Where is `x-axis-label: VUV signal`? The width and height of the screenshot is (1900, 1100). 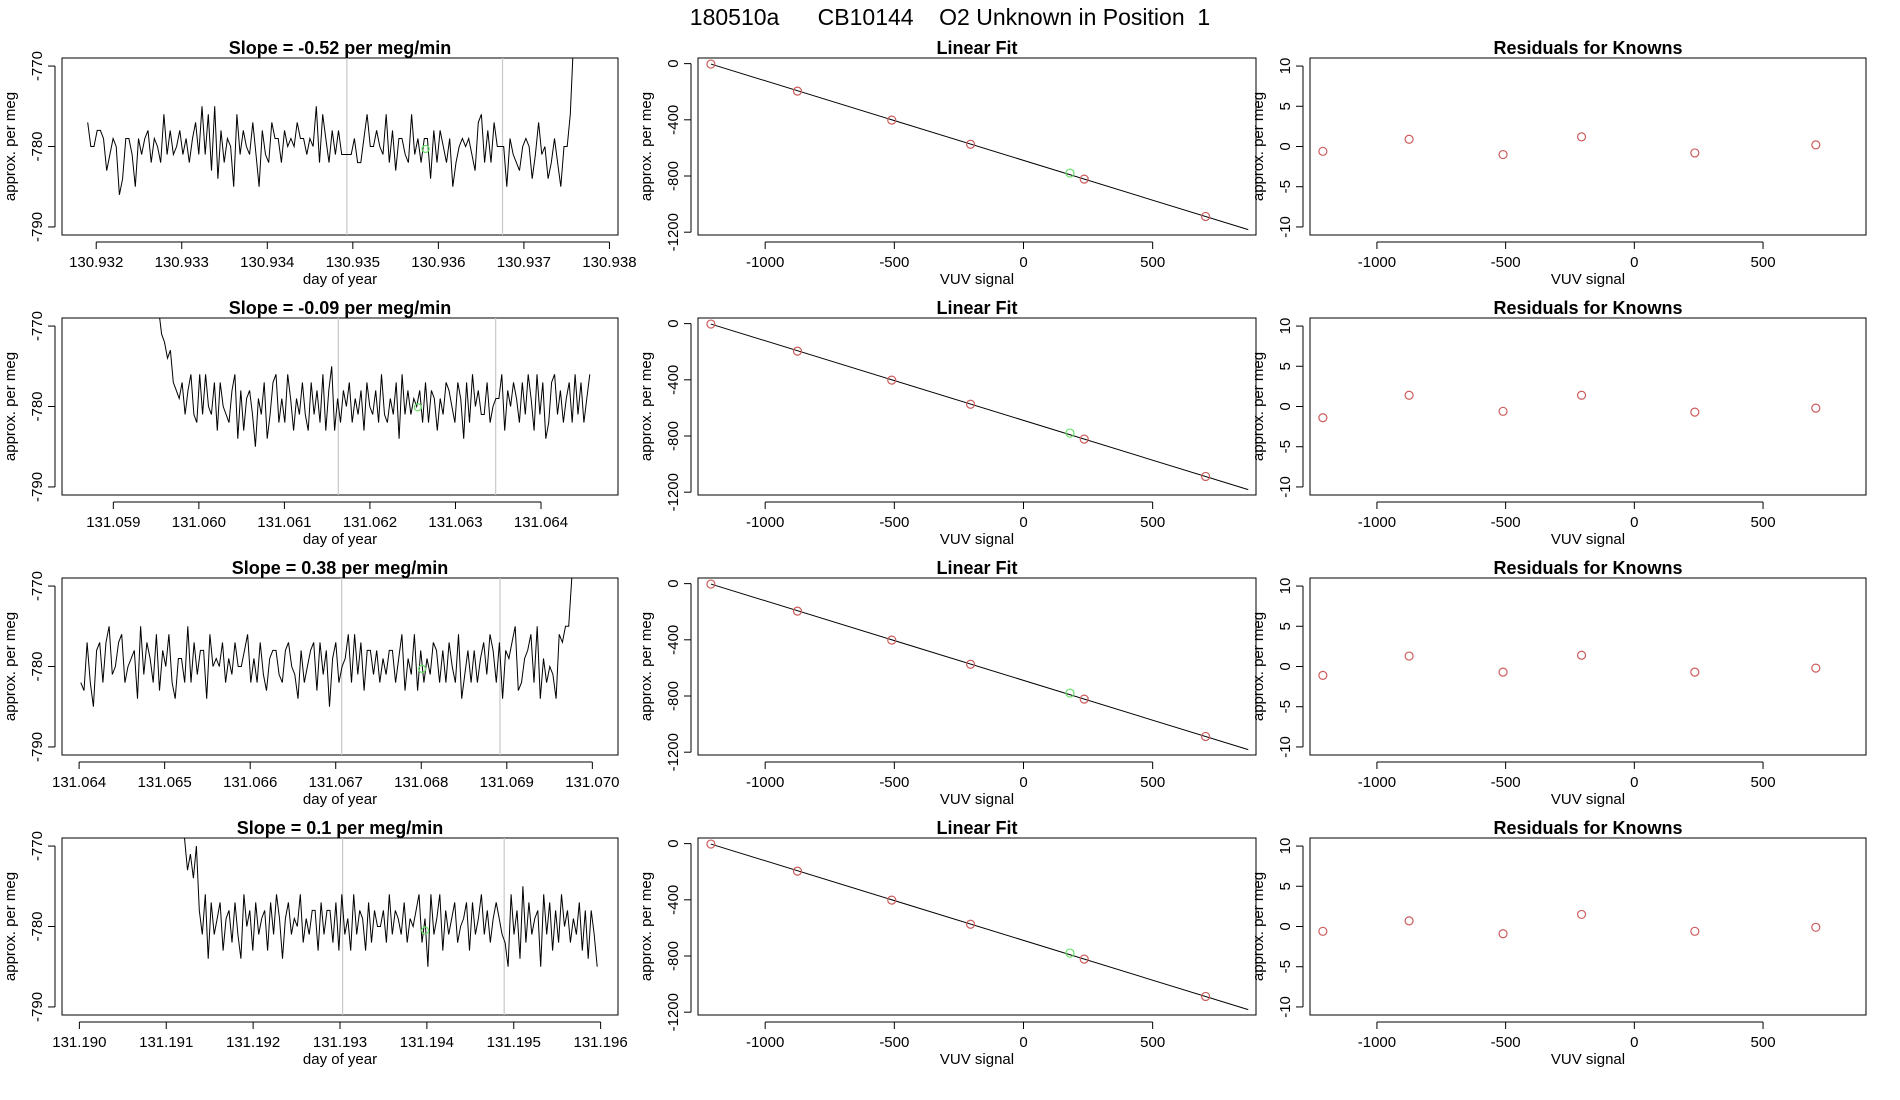
x-axis-label: VUV signal is located at coordinates (977, 279).